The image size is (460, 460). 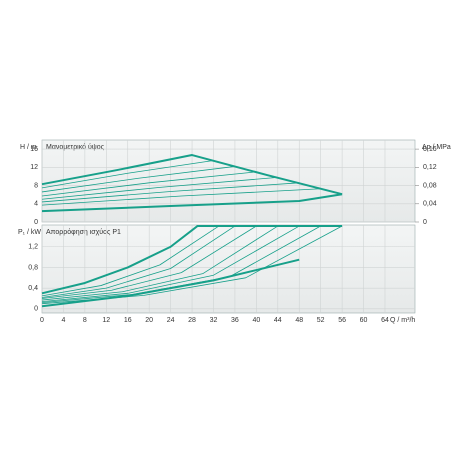 I want to click on panel-title: Μανομετρικό ύψος, so click(x=75, y=147).